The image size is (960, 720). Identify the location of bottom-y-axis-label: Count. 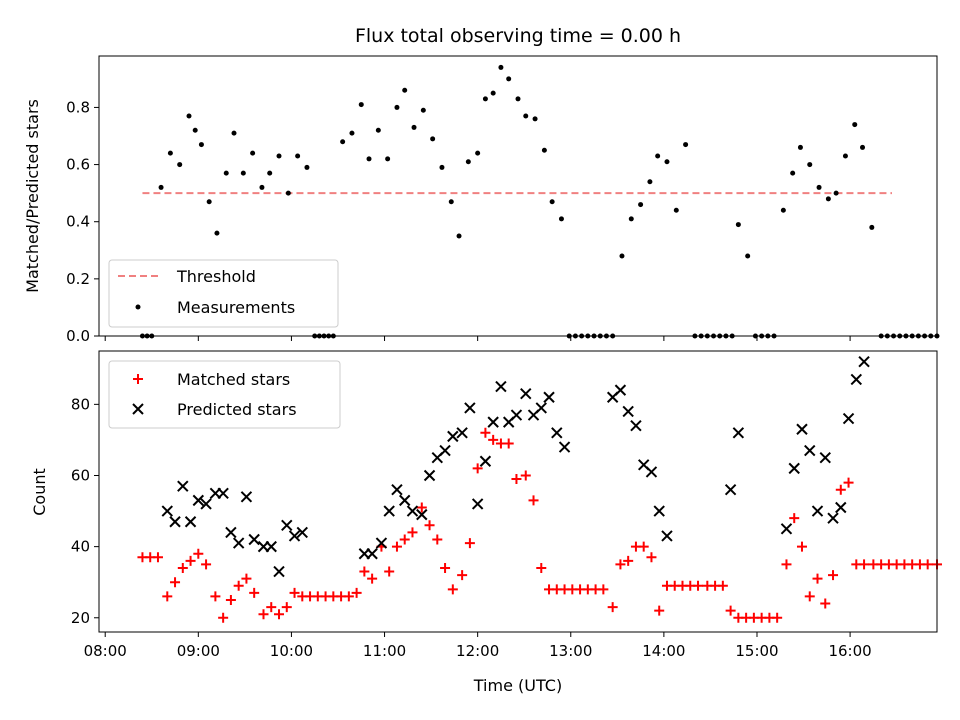
(39, 492).